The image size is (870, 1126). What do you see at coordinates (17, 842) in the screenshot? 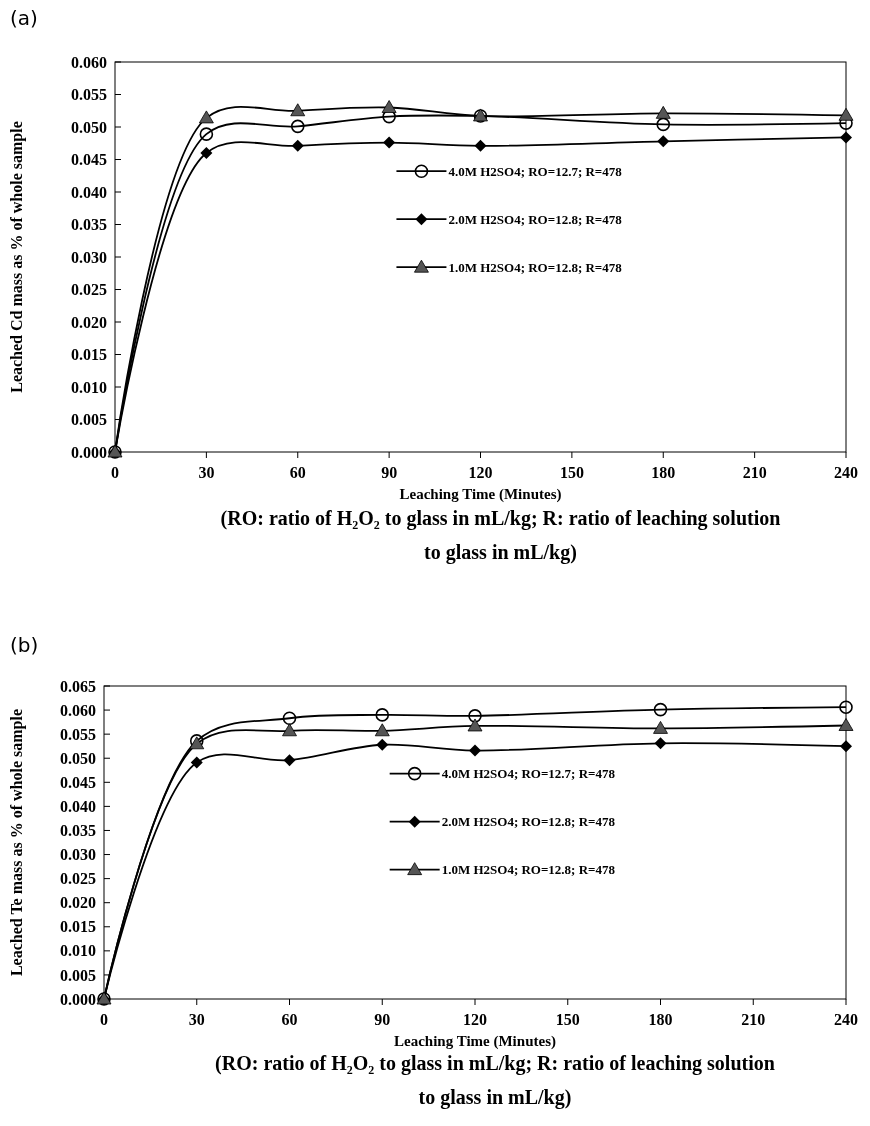
I see `y-axis-title: Leached Te mass as % of whole sample` at bounding box center [17, 842].